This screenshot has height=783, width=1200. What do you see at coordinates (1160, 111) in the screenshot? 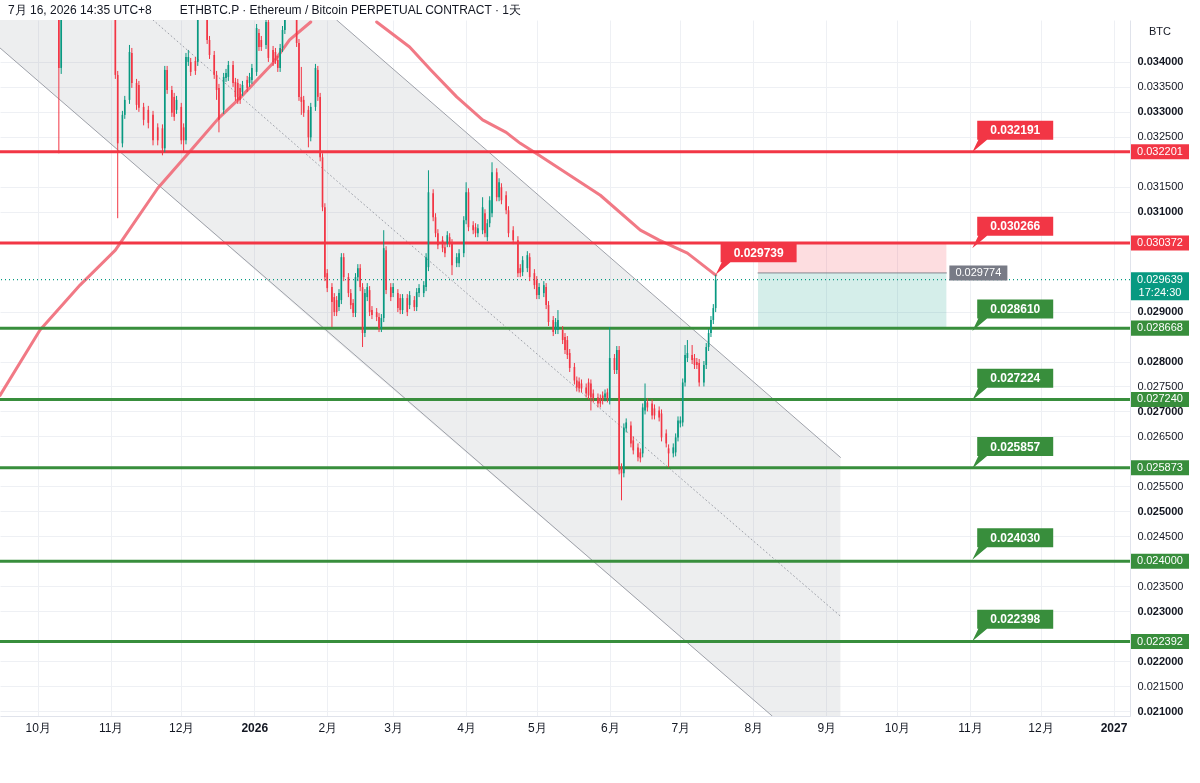
I see `y-tick-label: 0.033000` at bounding box center [1160, 111].